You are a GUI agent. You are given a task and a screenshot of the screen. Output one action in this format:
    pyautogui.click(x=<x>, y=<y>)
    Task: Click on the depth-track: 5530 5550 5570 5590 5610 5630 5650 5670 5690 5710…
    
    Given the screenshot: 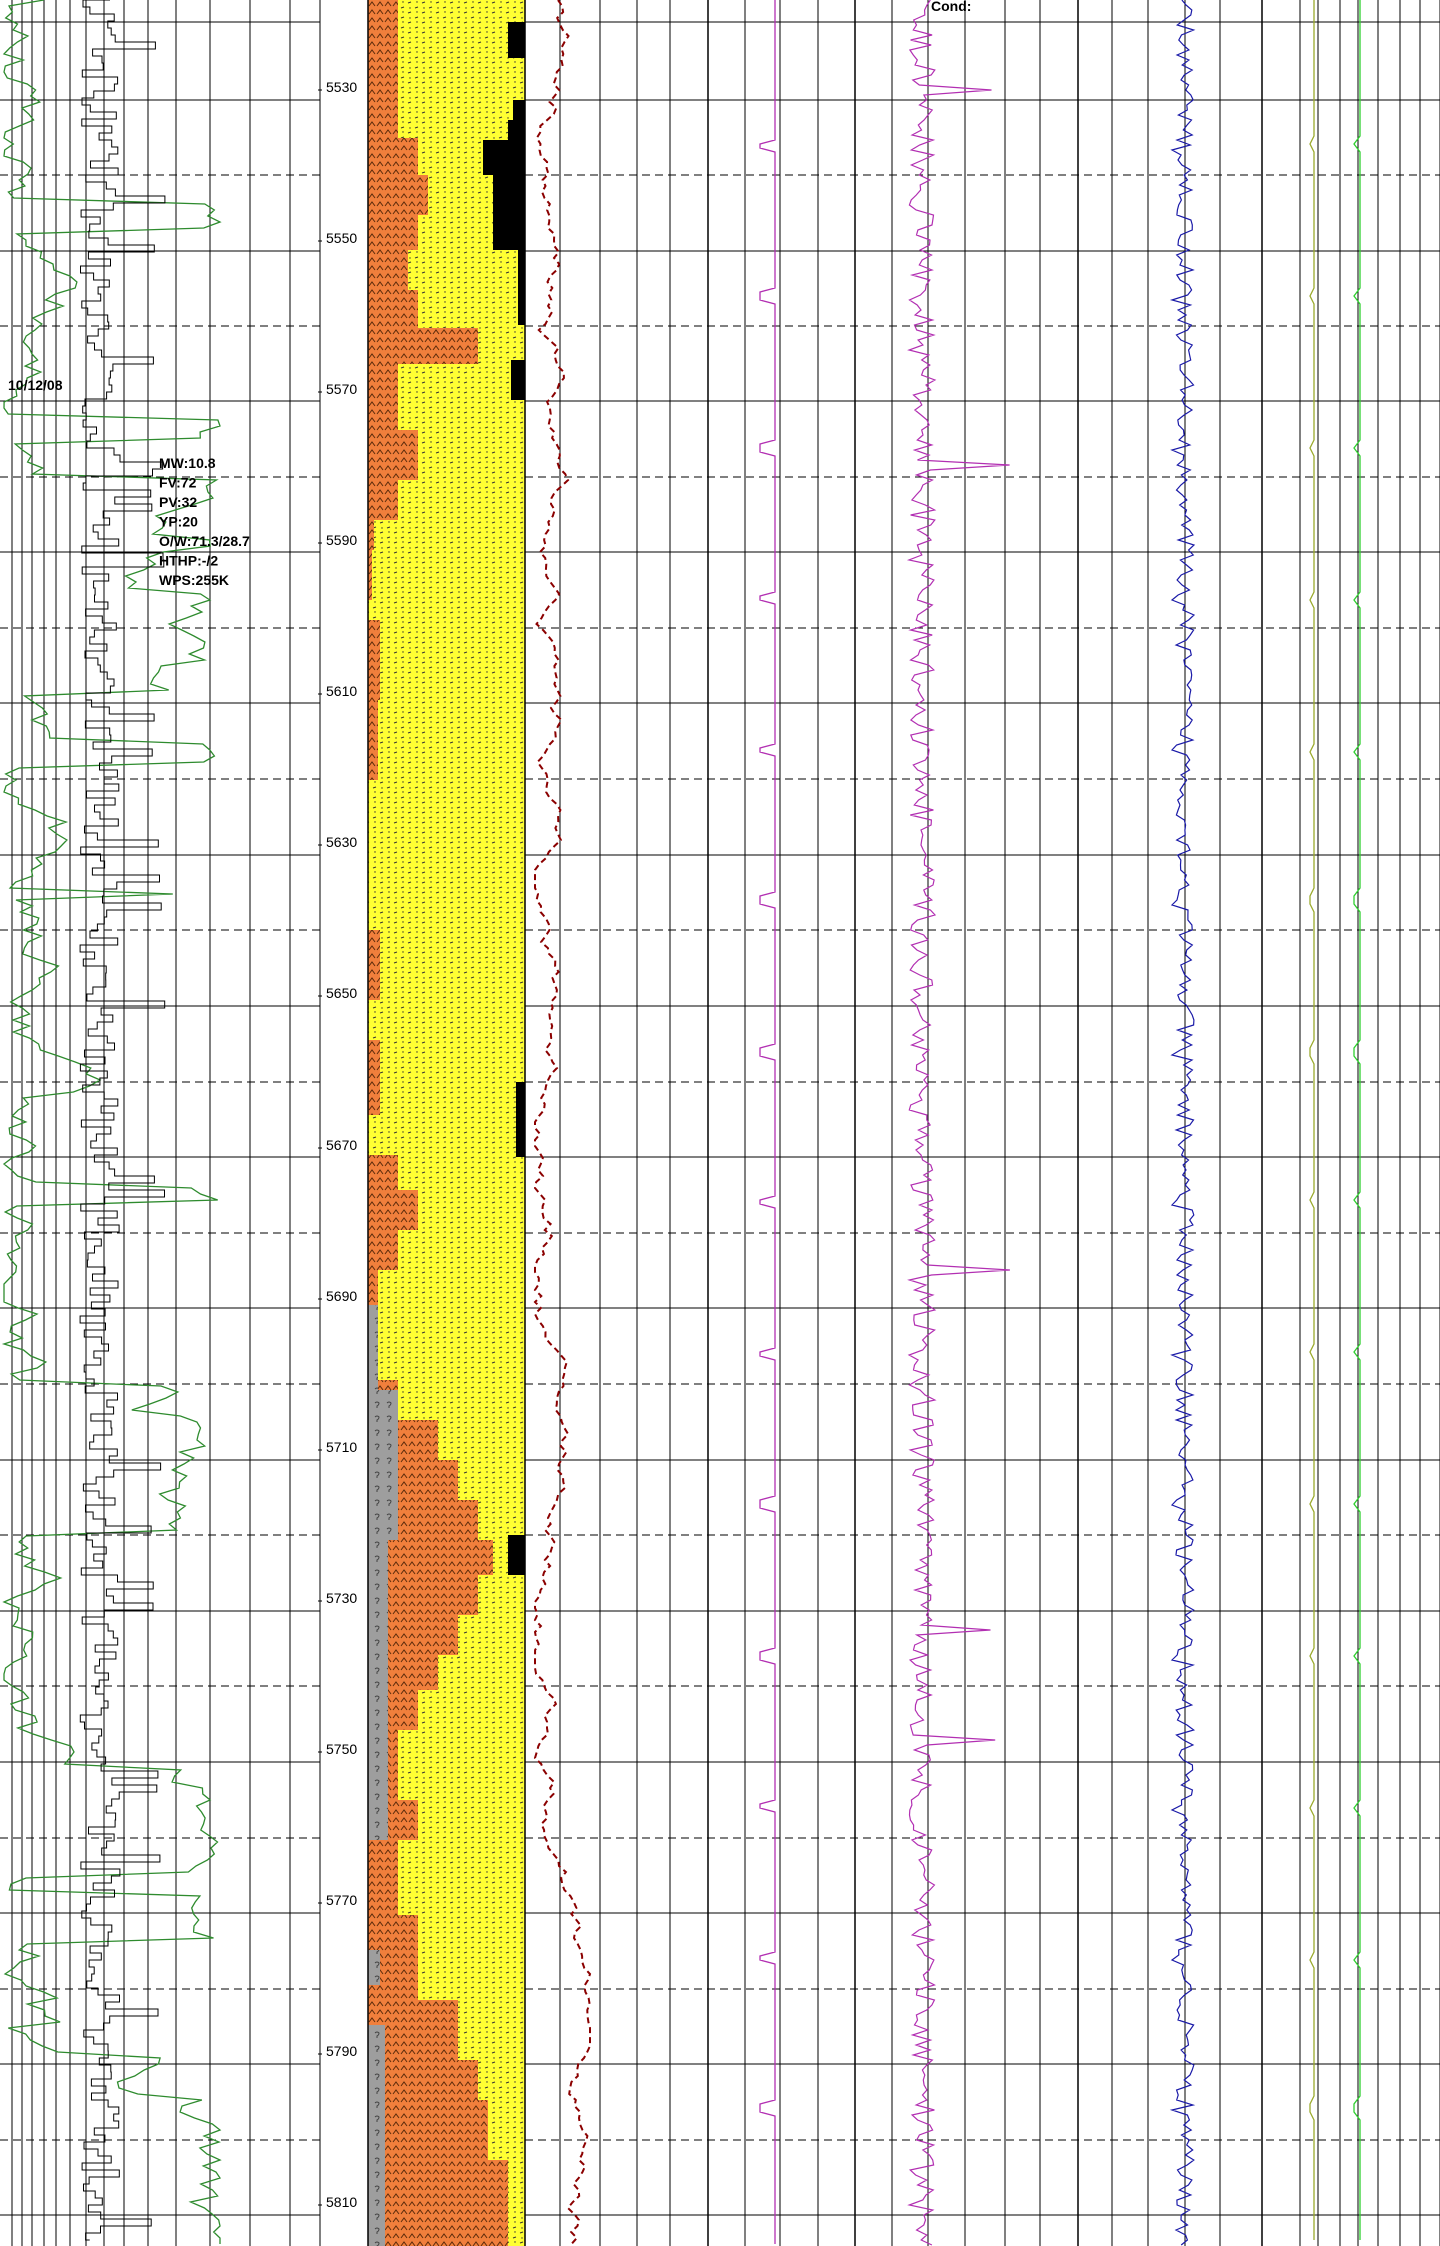 What is the action you would take?
    pyautogui.click(x=337, y=1144)
    